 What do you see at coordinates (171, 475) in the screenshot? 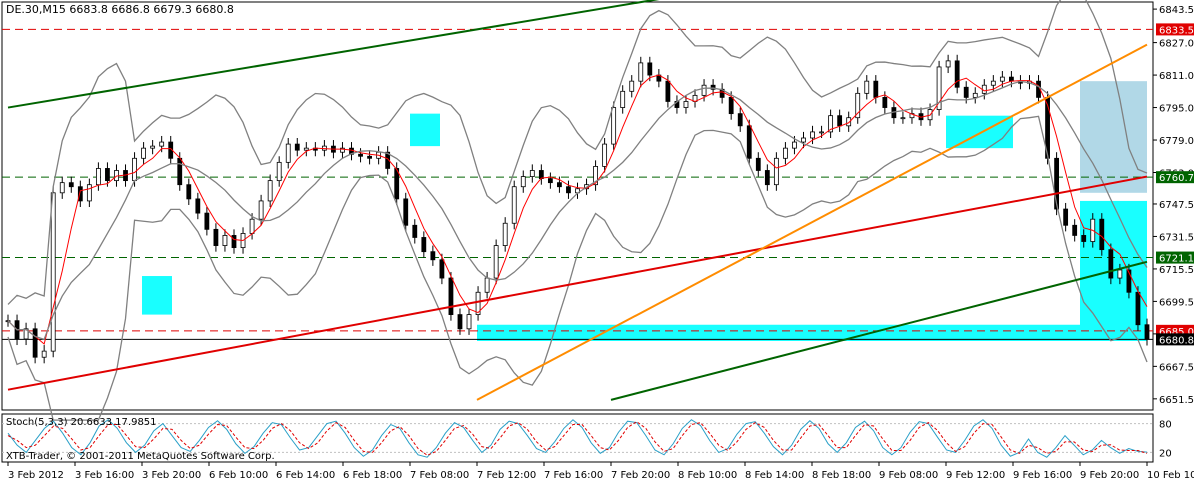
I see `x-tick-label: 3 Feb 20:00` at bounding box center [171, 475].